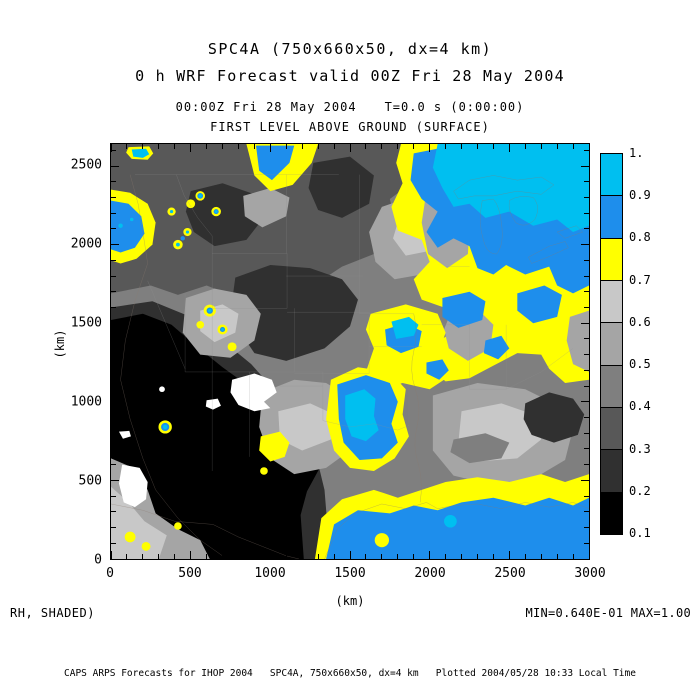 The width and height of the screenshot is (700, 700). Describe the element at coordinates (350, 127) in the screenshot. I see `level-line: FIRST LEVEL ABOVE GROUND (SURFACE)` at that location.